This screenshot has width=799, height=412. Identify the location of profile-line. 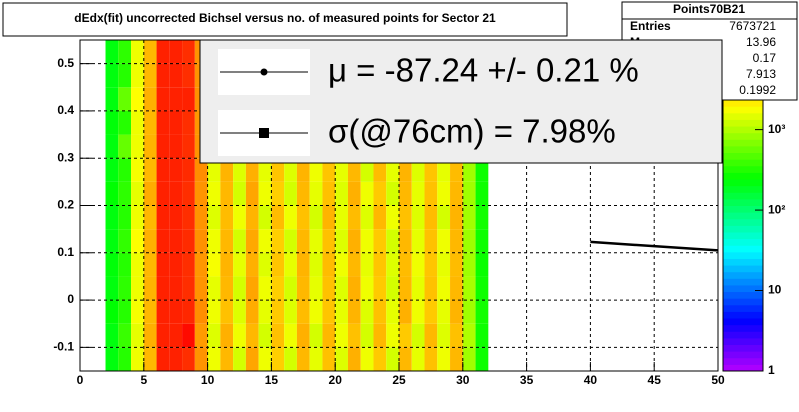
(654, 246).